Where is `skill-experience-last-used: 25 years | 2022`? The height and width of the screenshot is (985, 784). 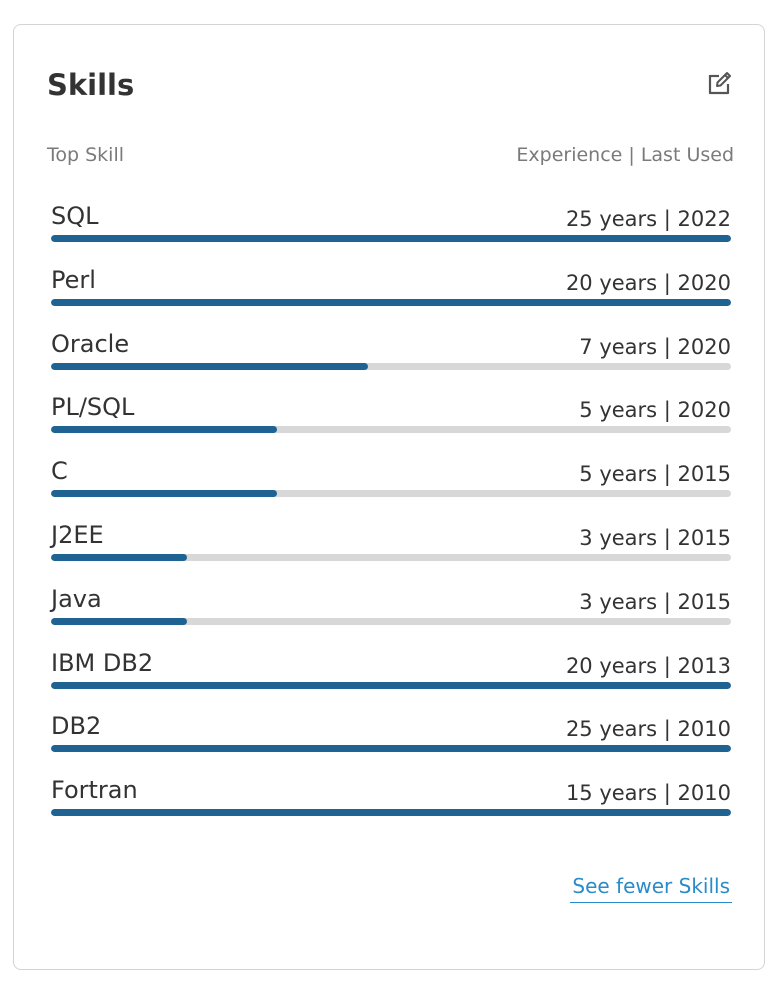
skill-experience-last-used: 25 years | 2022 is located at coordinates (648, 219).